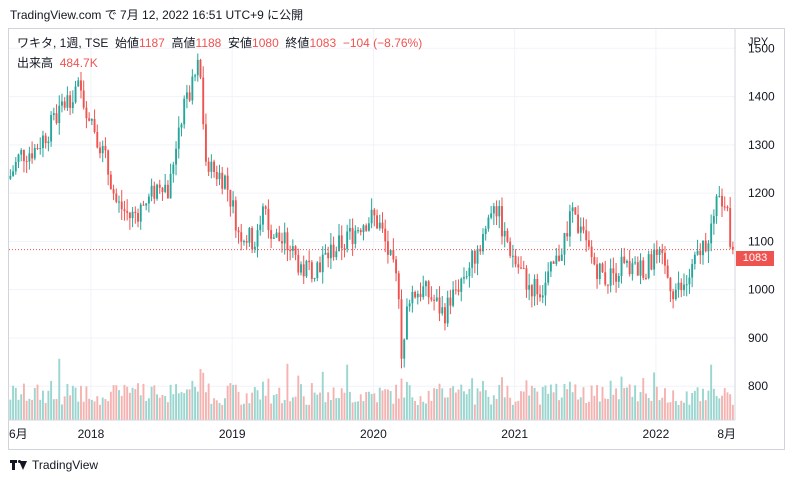 The width and height of the screenshot is (792, 483). Describe the element at coordinates (127, 43) in the screenshot. I see `open-label: 始値` at that location.